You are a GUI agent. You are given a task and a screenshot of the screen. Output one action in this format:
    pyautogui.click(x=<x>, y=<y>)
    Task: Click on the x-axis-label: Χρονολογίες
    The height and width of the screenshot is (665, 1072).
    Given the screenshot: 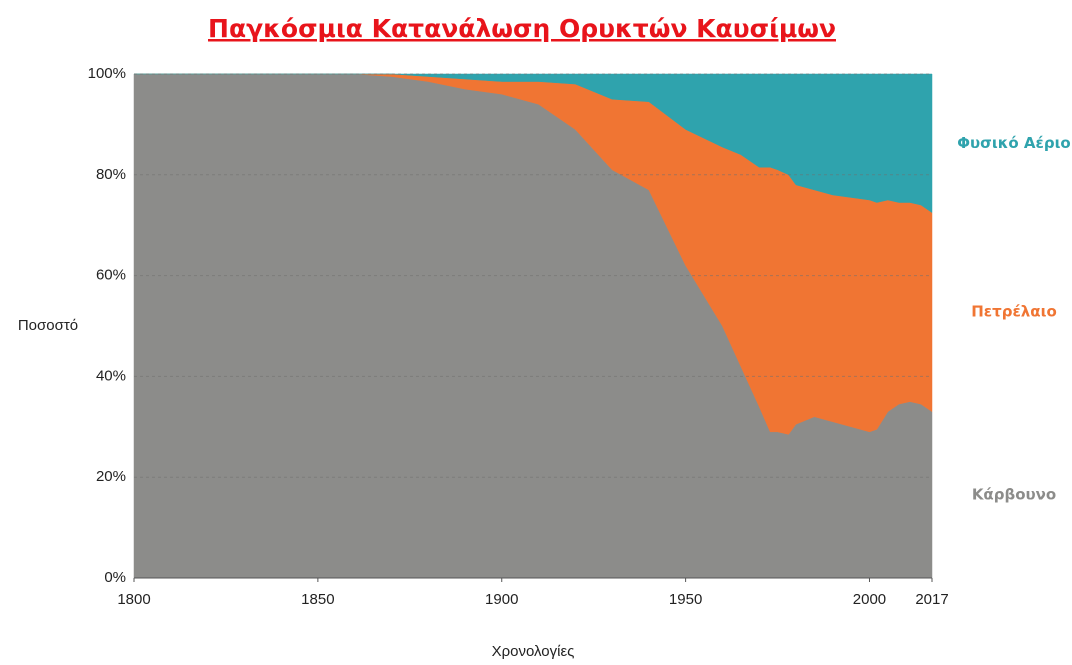 What is the action you would take?
    pyautogui.click(x=533, y=651)
    